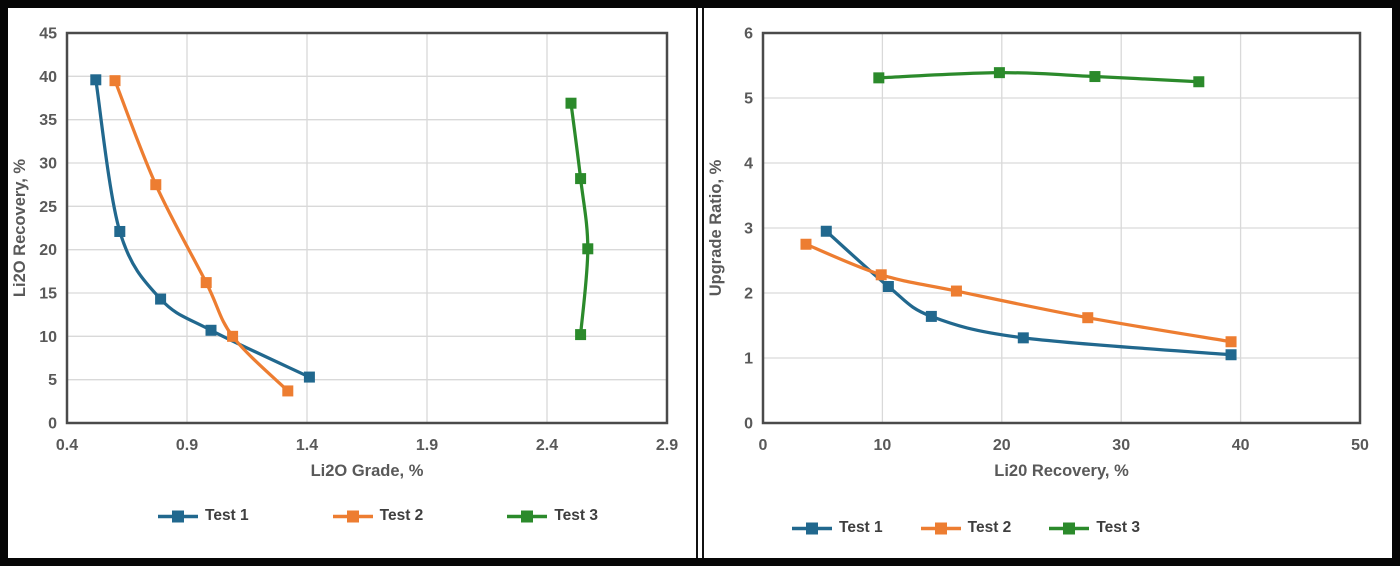  What do you see at coordinates (748, 359) in the screenshot?
I see `y-tick-label: 1` at bounding box center [748, 359].